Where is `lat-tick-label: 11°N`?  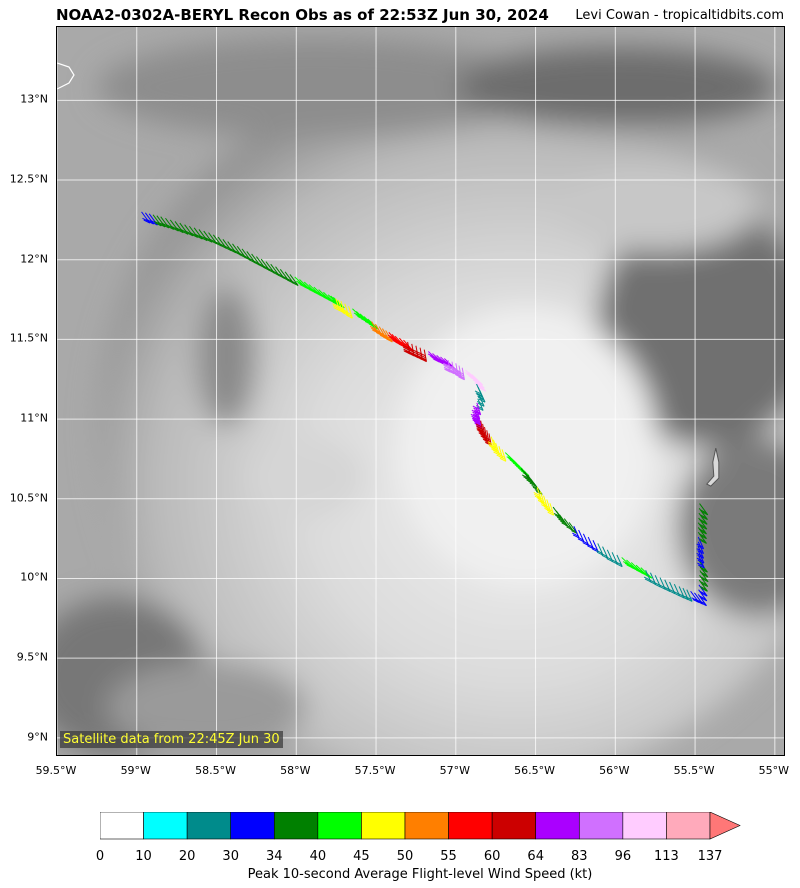
lat-tick-label: 11°N is located at coordinates (34, 418).